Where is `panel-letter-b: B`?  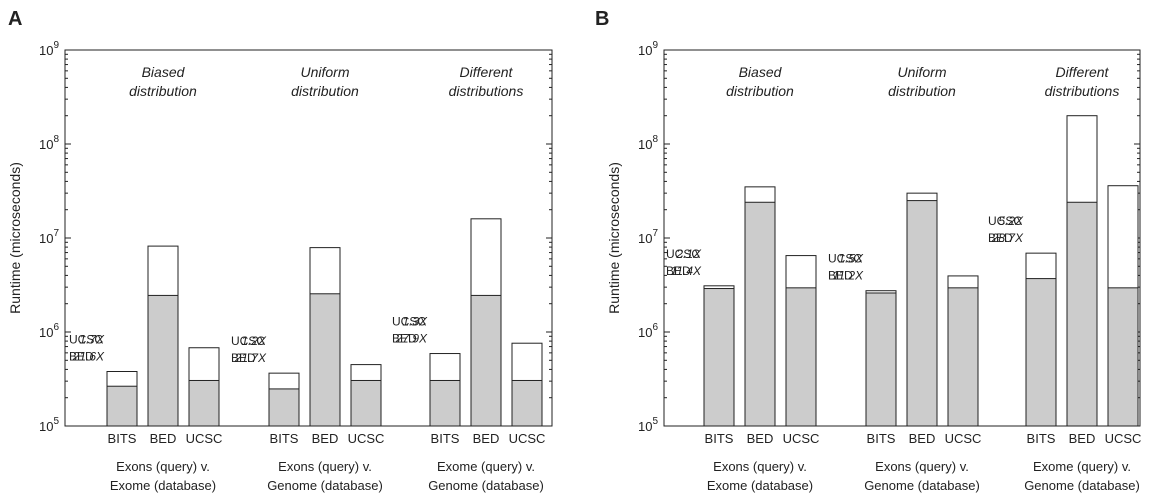
panel-letter-b: B is located at coordinates (602, 19).